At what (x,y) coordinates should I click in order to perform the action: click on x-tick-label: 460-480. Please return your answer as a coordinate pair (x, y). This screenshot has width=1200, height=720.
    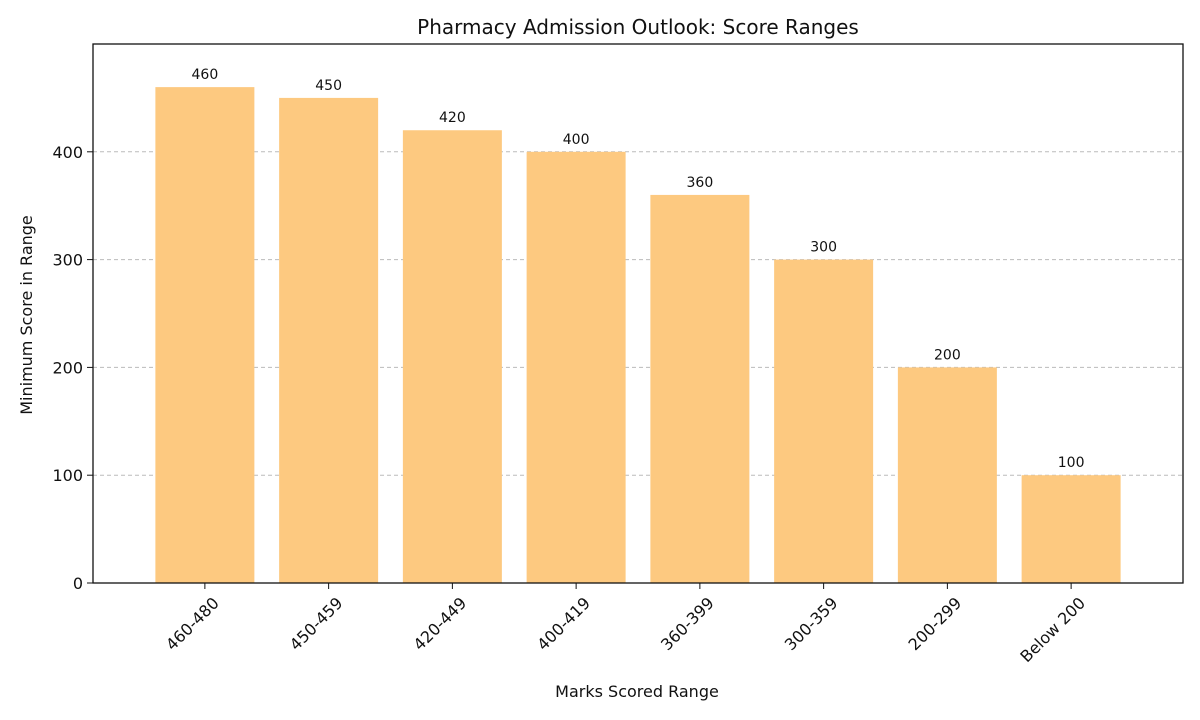
    Looking at the image, I should click on (192, 623).